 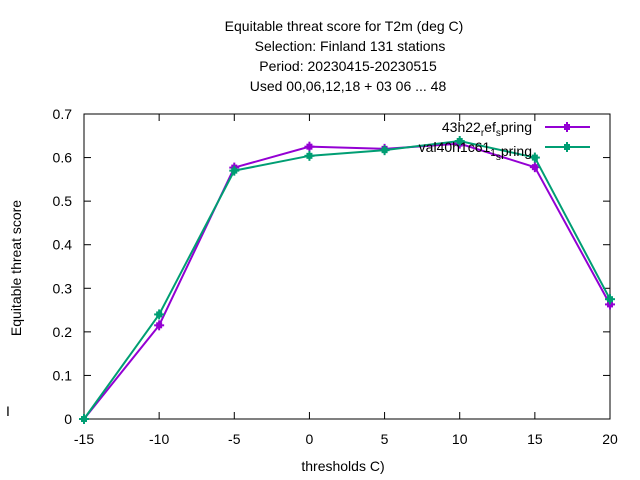 What do you see at coordinates (350, 46) in the screenshot?
I see `title-line-2: Selection: Finland 131 stations` at bounding box center [350, 46].